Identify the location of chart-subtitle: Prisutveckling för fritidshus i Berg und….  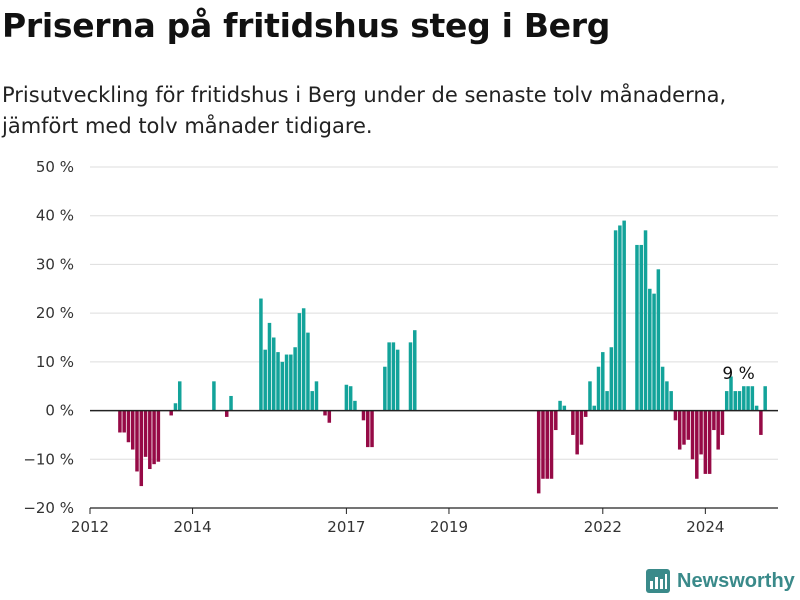
(364, 110).